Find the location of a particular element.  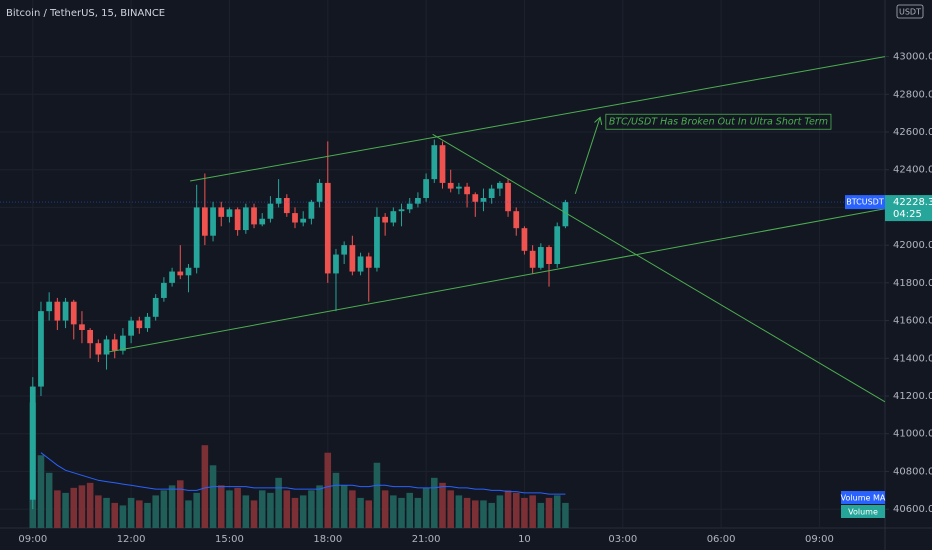

y-tick-label: 40800.00 is located at coordinates (912, 471).